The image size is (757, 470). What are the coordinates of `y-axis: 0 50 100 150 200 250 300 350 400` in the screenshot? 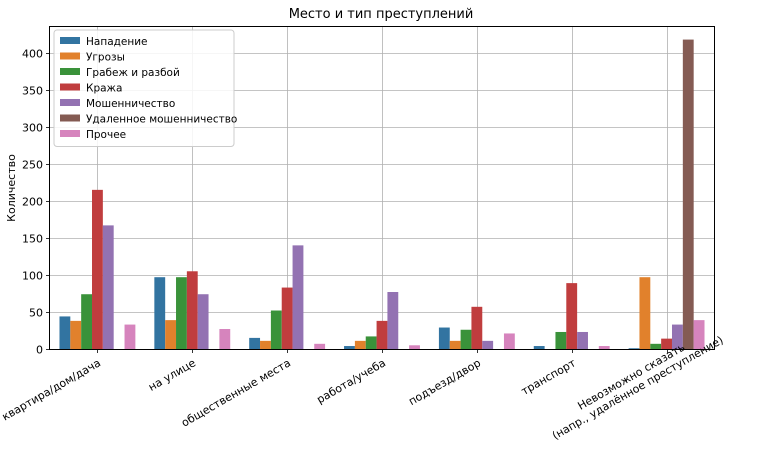 It's located at (36, 202).